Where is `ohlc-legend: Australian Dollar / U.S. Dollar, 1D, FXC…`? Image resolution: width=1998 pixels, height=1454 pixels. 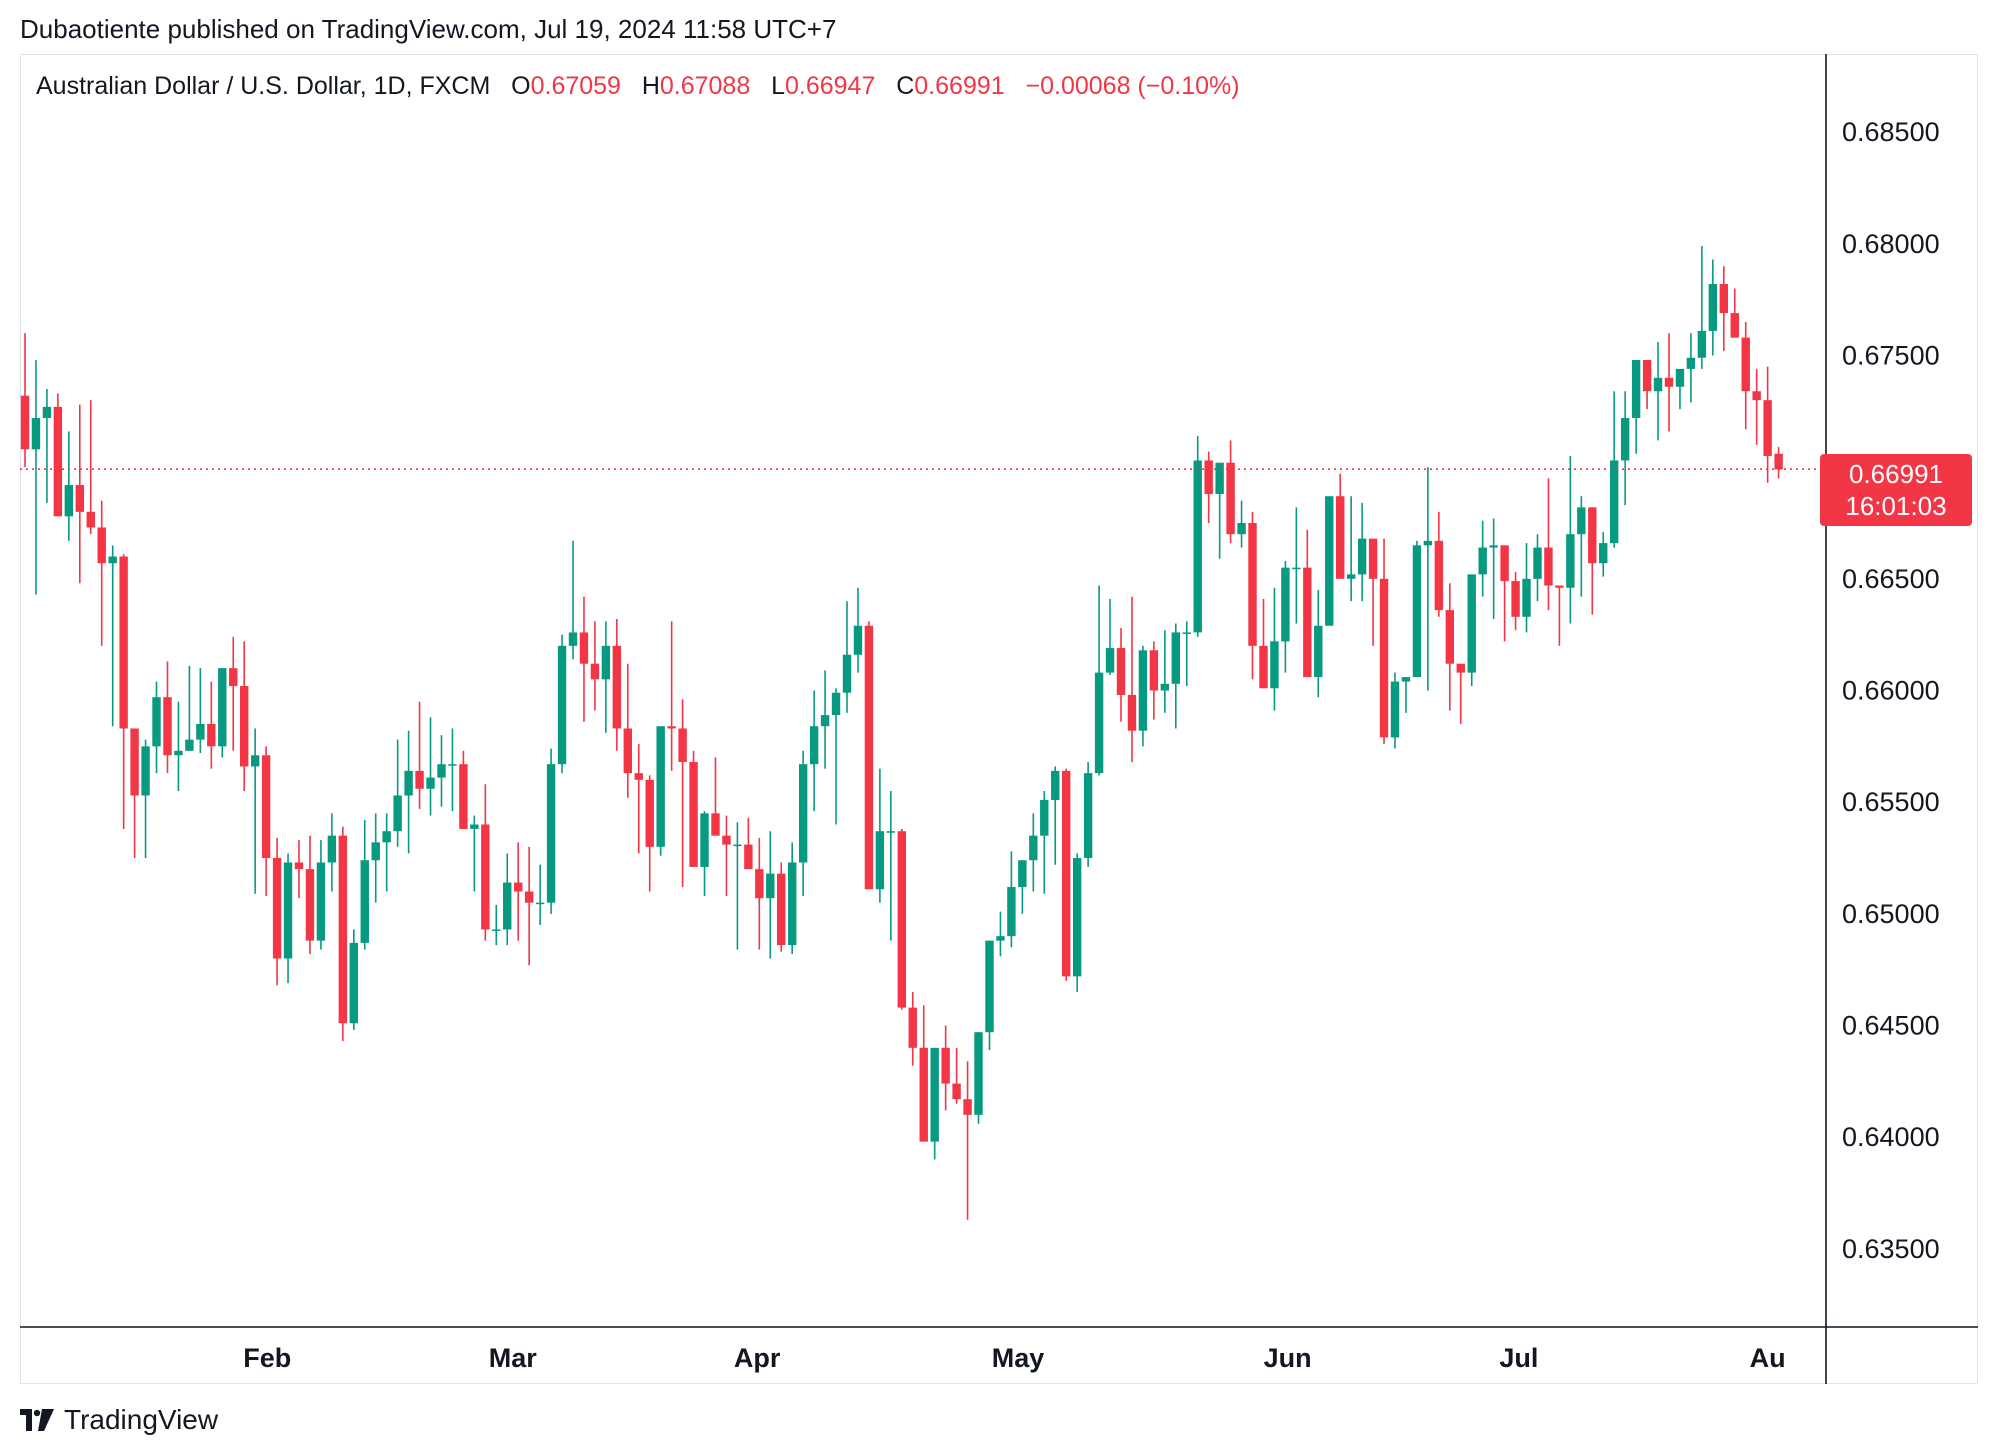
ohlc-legend: Australian Dollar / U.S. Dollar, 1D, FXC… is located at coordinates (638, 86).